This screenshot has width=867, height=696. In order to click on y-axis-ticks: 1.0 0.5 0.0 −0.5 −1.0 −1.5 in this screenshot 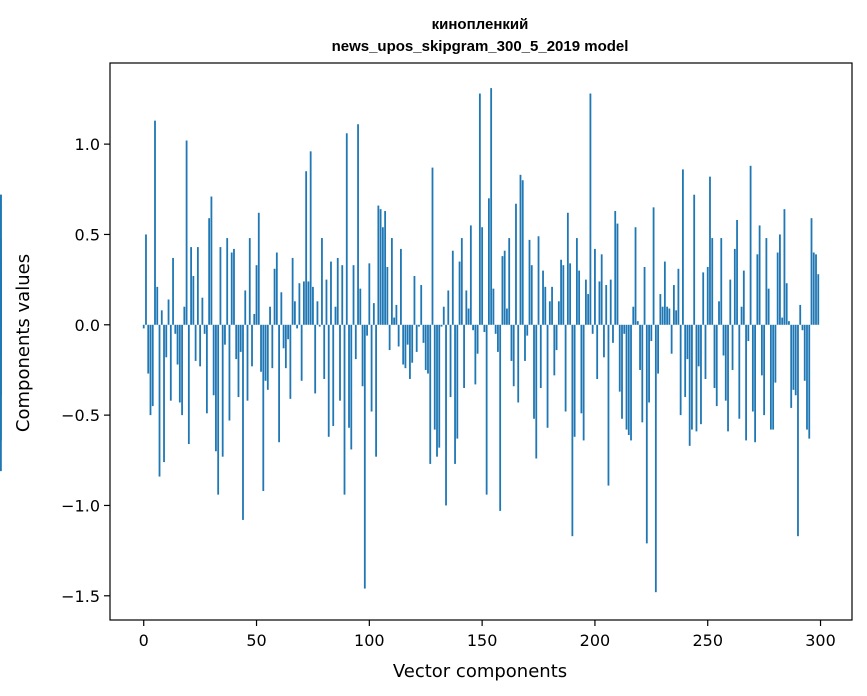, I will do `click(85, 370)`.